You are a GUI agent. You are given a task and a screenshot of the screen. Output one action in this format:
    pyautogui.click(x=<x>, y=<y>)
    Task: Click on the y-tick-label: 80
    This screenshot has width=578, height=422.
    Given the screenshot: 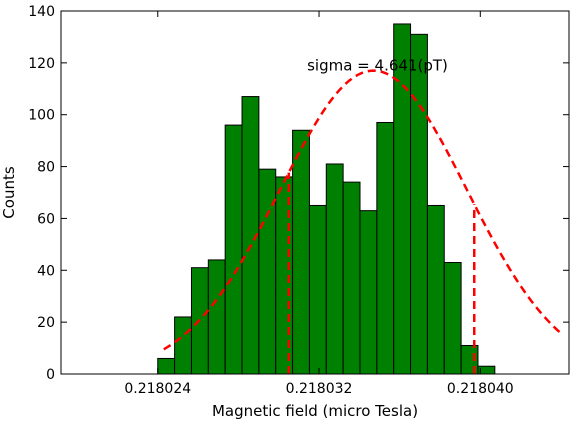 What is the action you would take?
    pyautogui.click(x=46, y=168)
    